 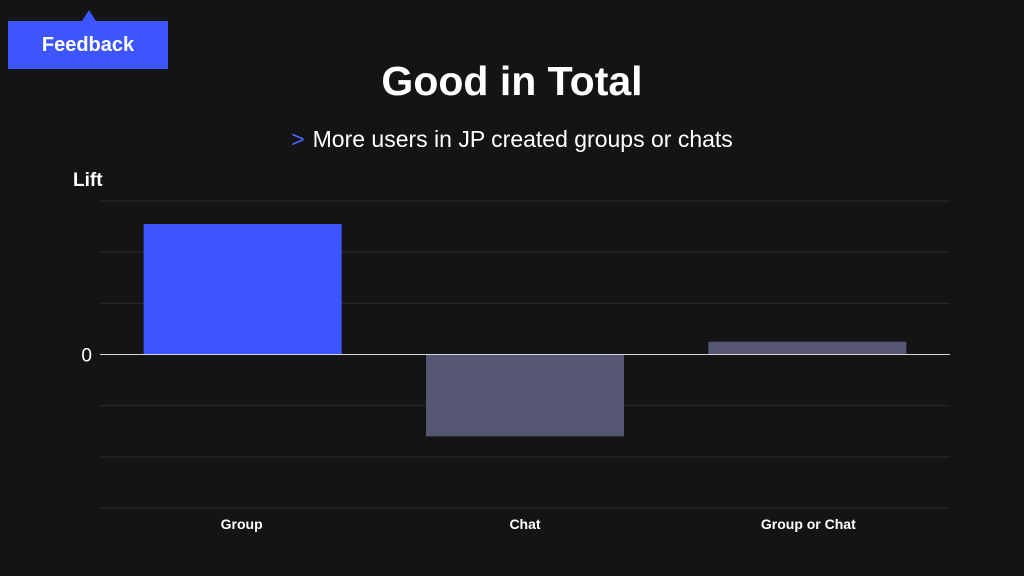 I want to click on y-tick-label: 0, so click(x=86, y=356).